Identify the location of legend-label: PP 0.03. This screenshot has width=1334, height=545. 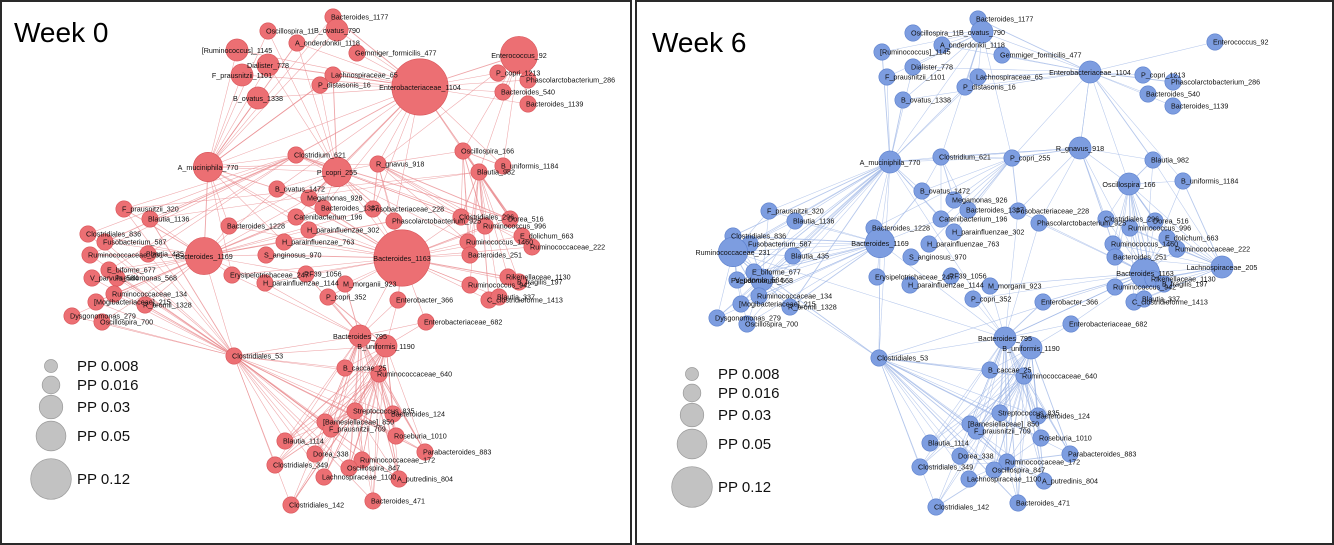
(744, 415).